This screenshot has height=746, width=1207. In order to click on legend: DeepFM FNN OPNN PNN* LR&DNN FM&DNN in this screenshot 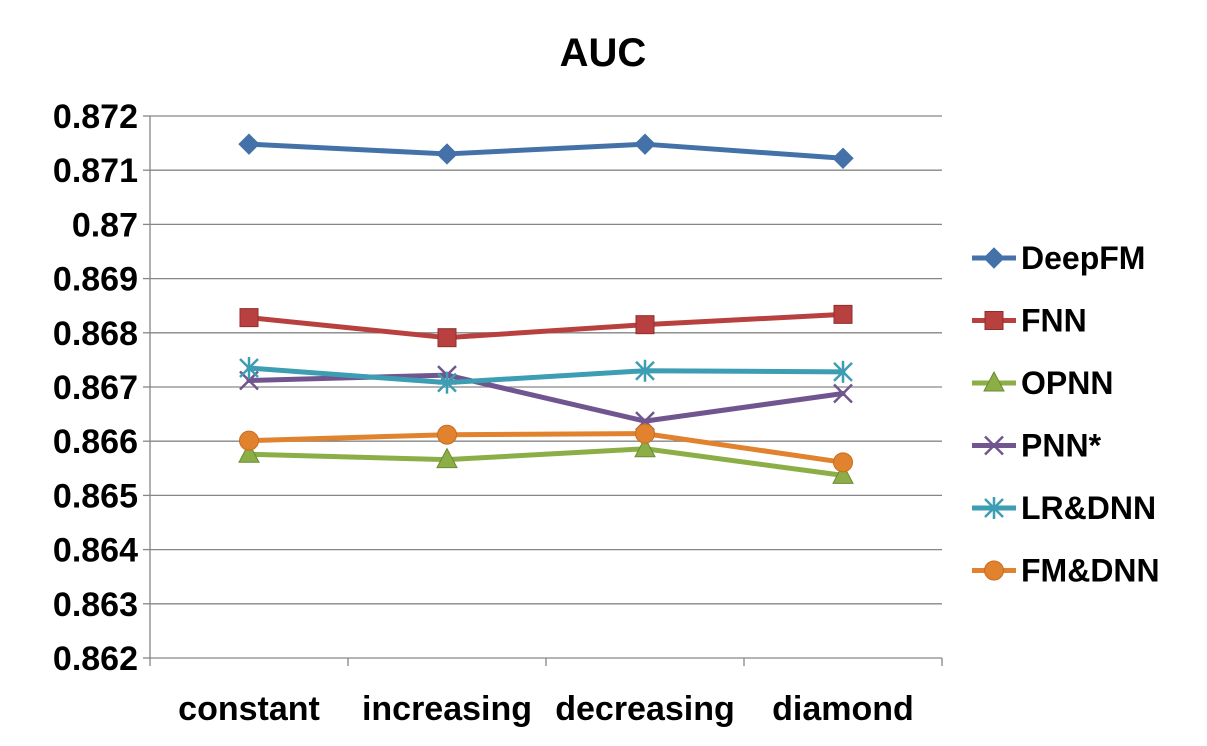, I will do `click(1066, 414)`.